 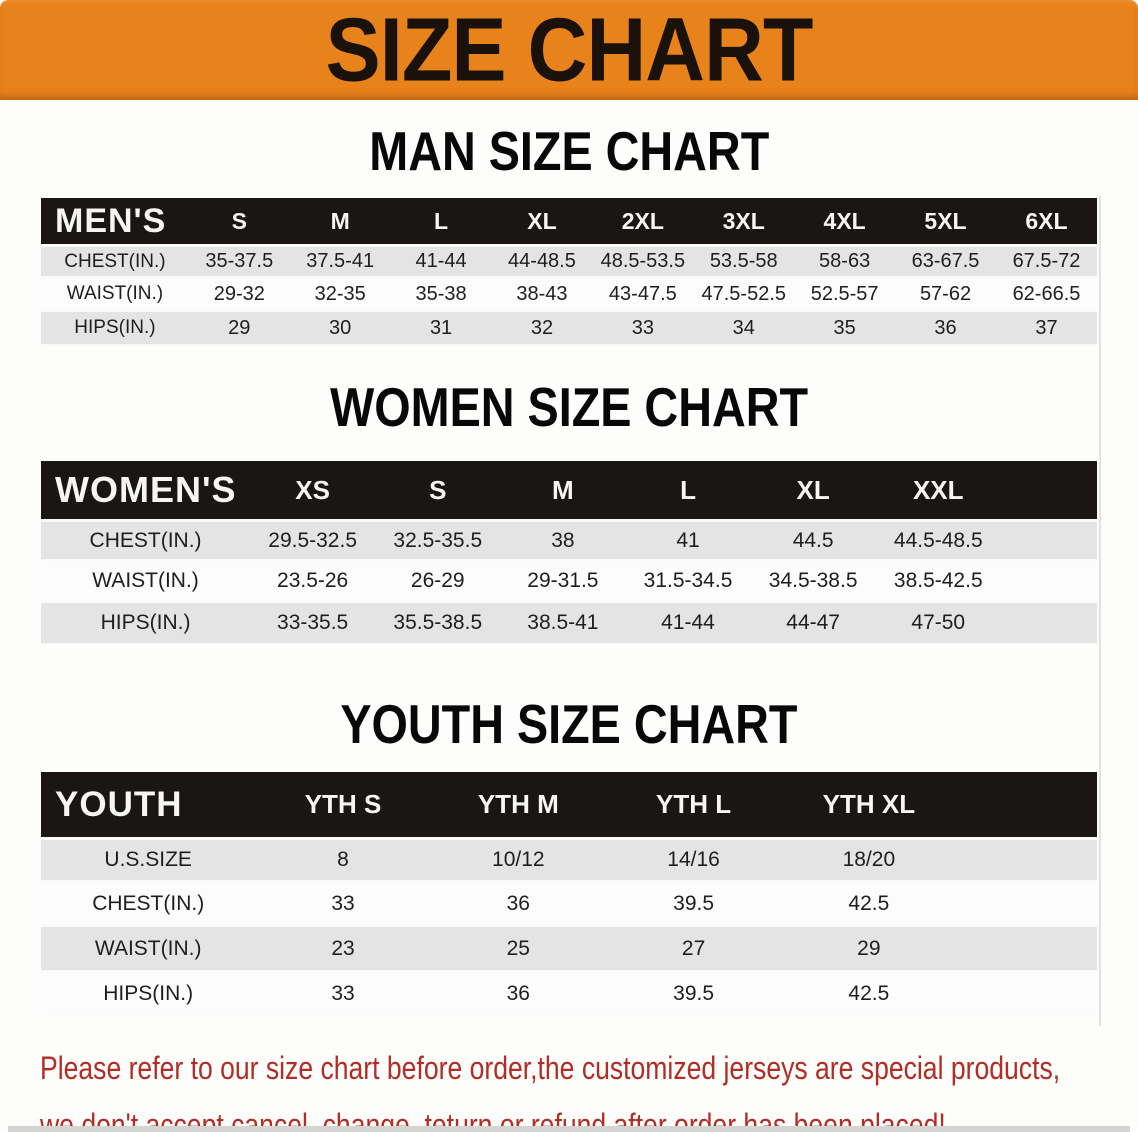 What do you see at coordinates (441, 261) in the screenshot?
I see `men-value-cell: 41-44` at bounding box center [441, 261].